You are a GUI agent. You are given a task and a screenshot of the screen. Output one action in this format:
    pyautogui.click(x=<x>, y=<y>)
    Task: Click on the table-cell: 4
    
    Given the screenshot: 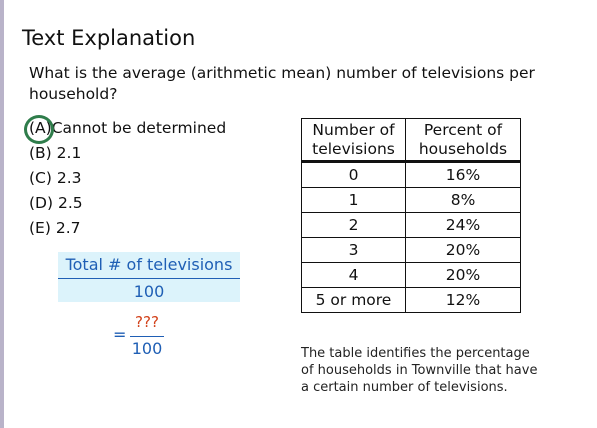 What is the action you would take?
    pyautogui.click(x=353, y=275)
    